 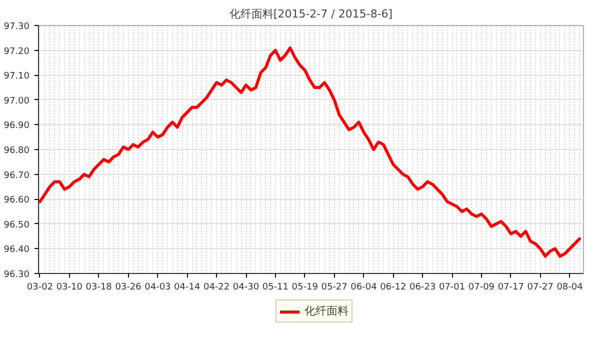 What do you see at coordinates (17, 27) in the screenshot?
I see `y-tick-label: 97.30` at bounding box center [17, 27].